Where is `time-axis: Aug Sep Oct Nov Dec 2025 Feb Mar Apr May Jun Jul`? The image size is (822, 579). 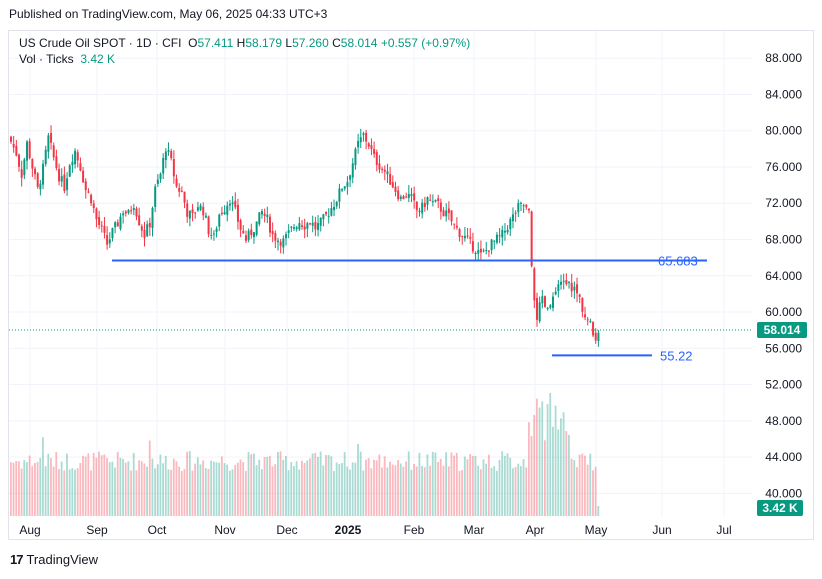 time-axis: Aug Sep Oct Nov Dec 2025 Feb Mar Apr May Jun Jul is located at coordinates (375, 530).